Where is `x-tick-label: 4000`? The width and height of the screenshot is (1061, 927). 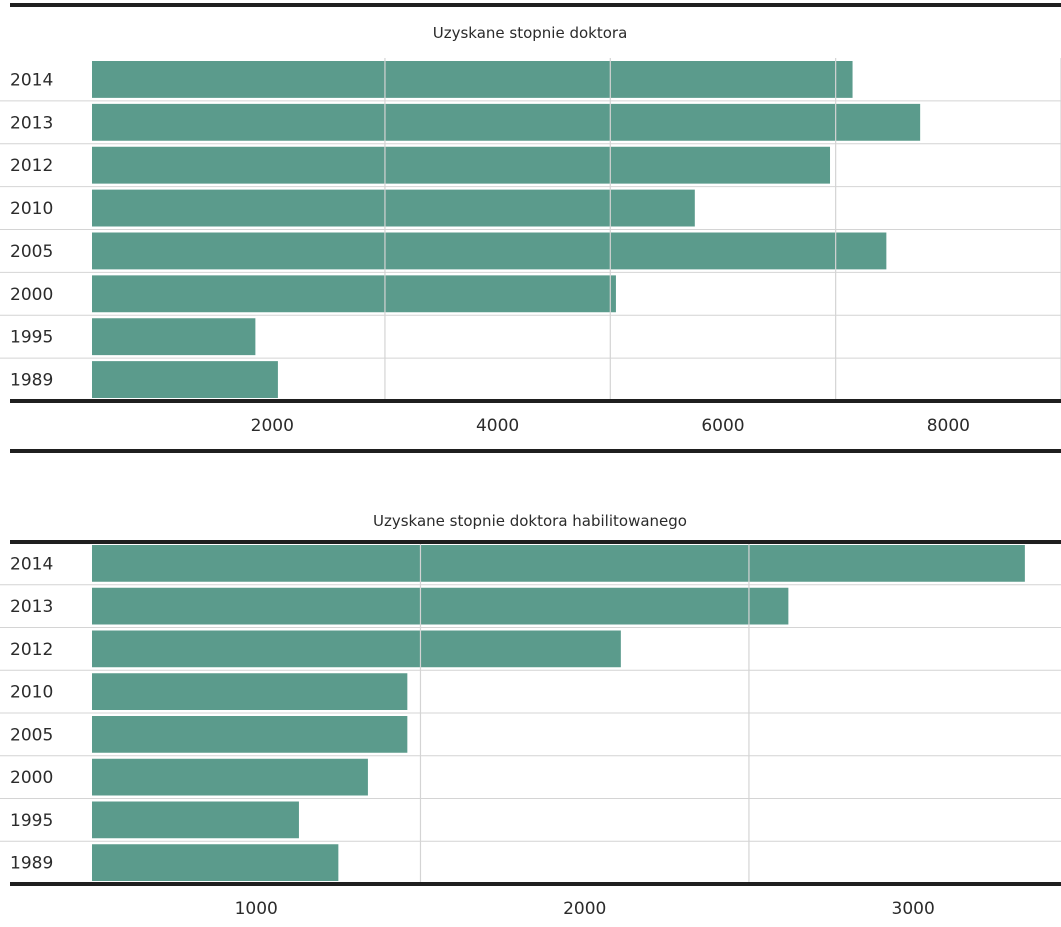
x-tick-label: 4000 is located at coordinates (497, 426).